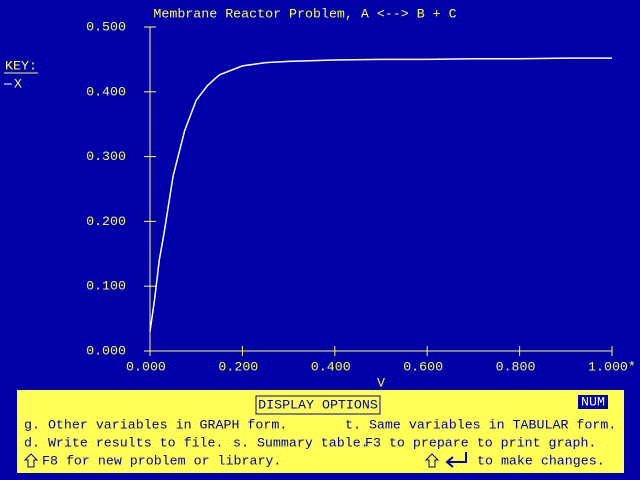 This screenshot has width=640, height=480. What do you see at coordinates (456, 460) in the screenshot?
I see `enter-icon` at bounding box center [456, 460].